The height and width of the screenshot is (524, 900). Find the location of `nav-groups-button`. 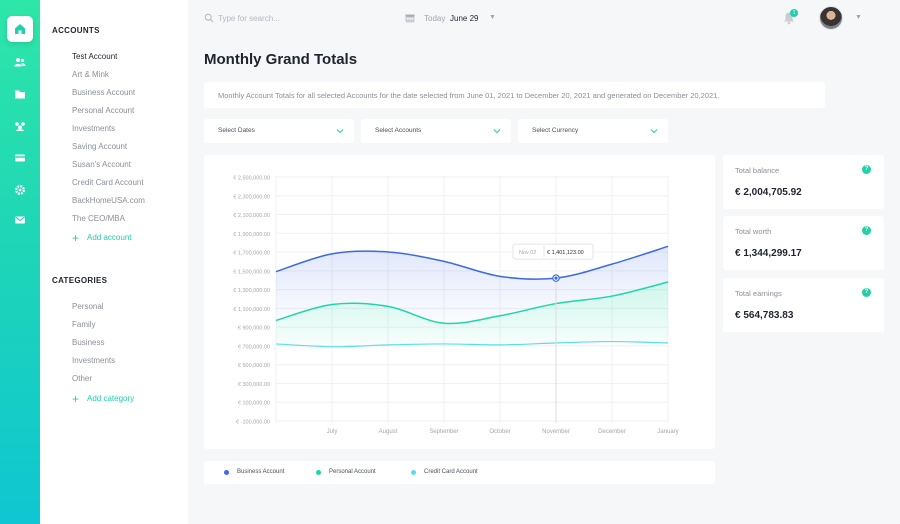

nav-groups-button is located at coordinates (20, 126).